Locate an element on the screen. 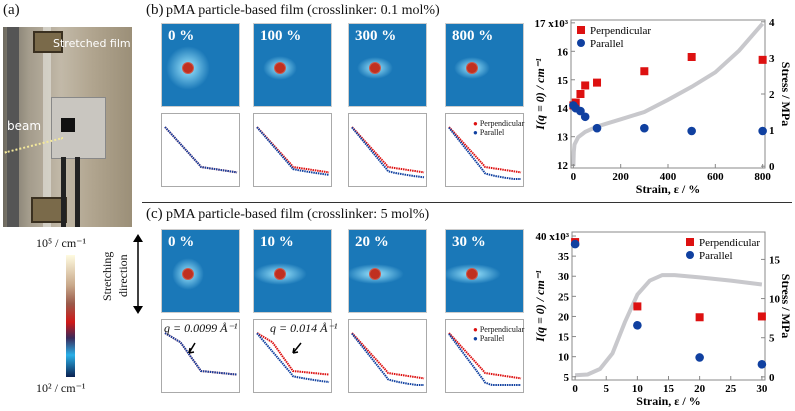 The image size is (795, 411). mini-legend: ● Perpendicular ● Parallel is located at coordinates (498, 334).